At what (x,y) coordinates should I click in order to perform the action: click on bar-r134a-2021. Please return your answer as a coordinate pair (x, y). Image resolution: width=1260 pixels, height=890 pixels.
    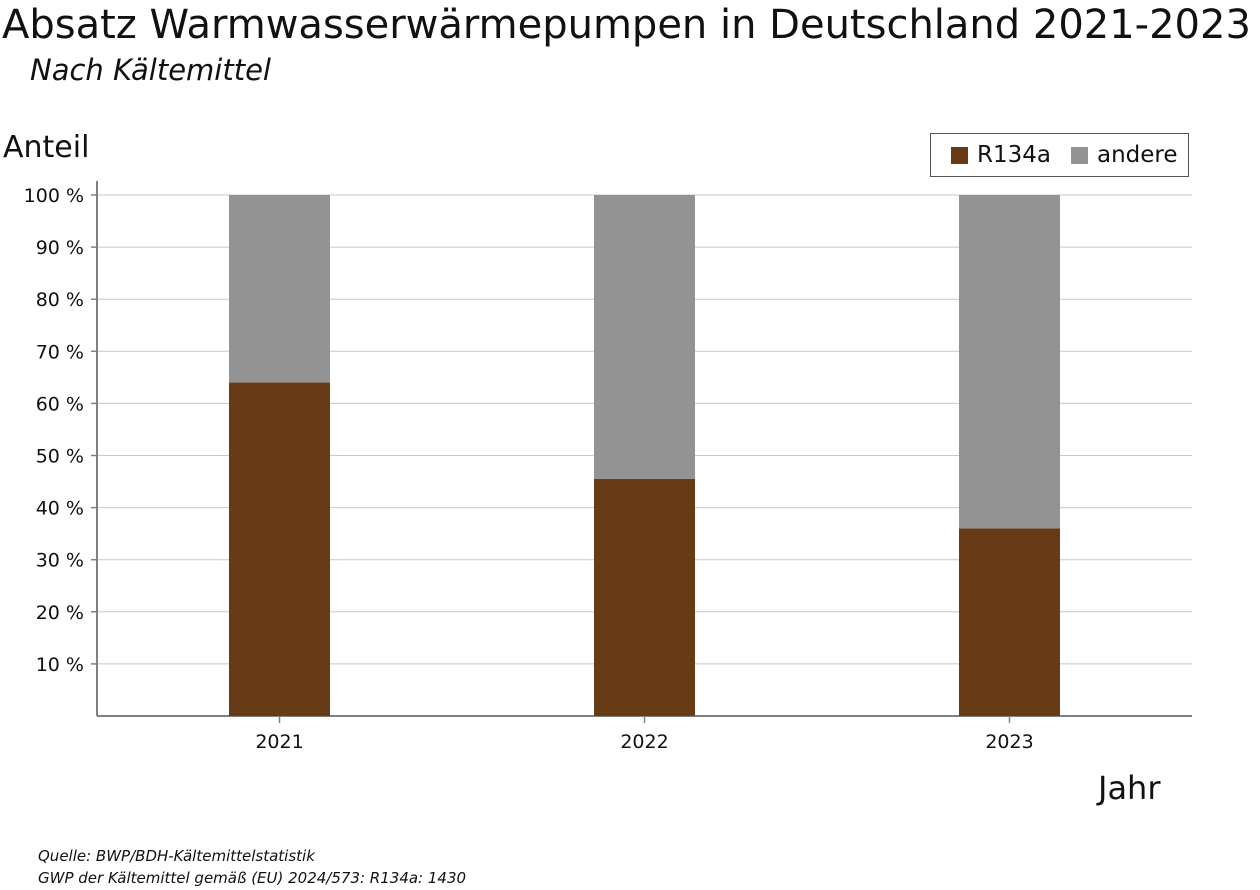
    Looking at the image, I should click on (279, 549).